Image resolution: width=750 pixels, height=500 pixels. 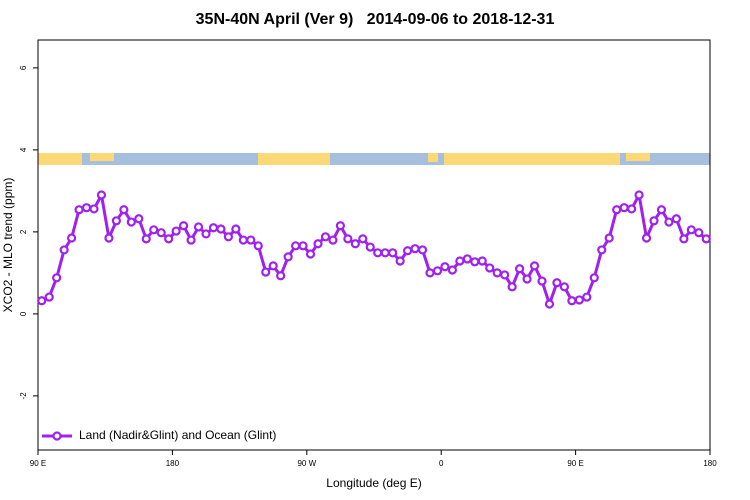 I want to click on y-tick-label: 0, so click(x=23, y=313).